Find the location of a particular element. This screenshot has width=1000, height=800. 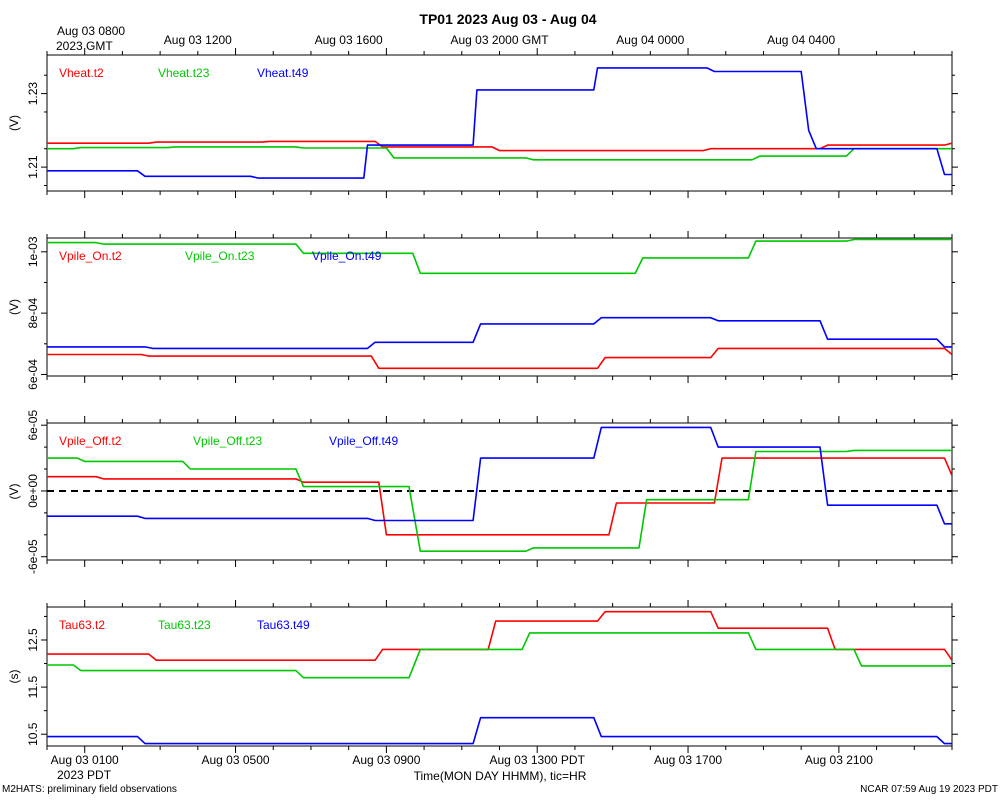

chart-title: TP01 2023 Aug 03 - Aug 04 is located at coordinates (507, 19).